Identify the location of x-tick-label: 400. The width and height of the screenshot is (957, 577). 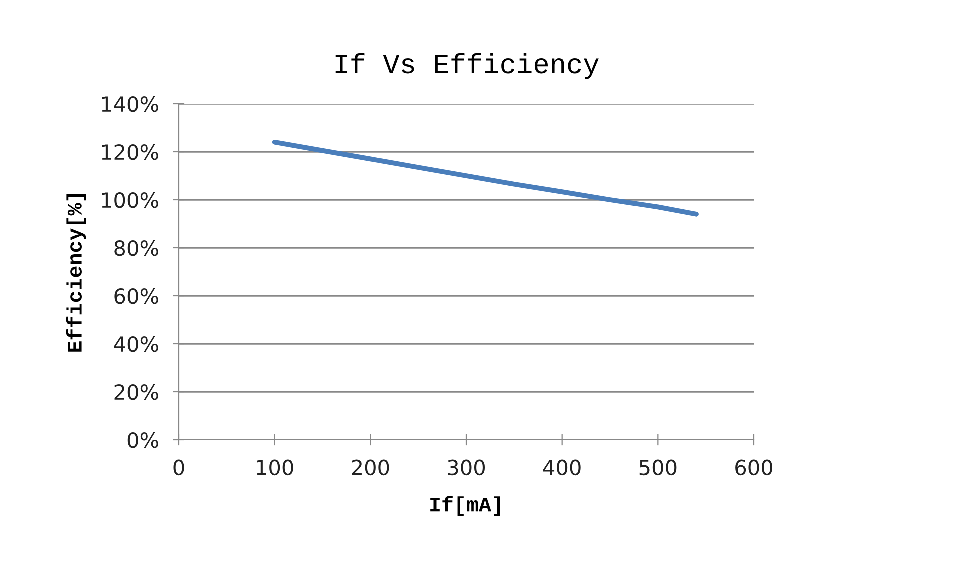
(562, 468).